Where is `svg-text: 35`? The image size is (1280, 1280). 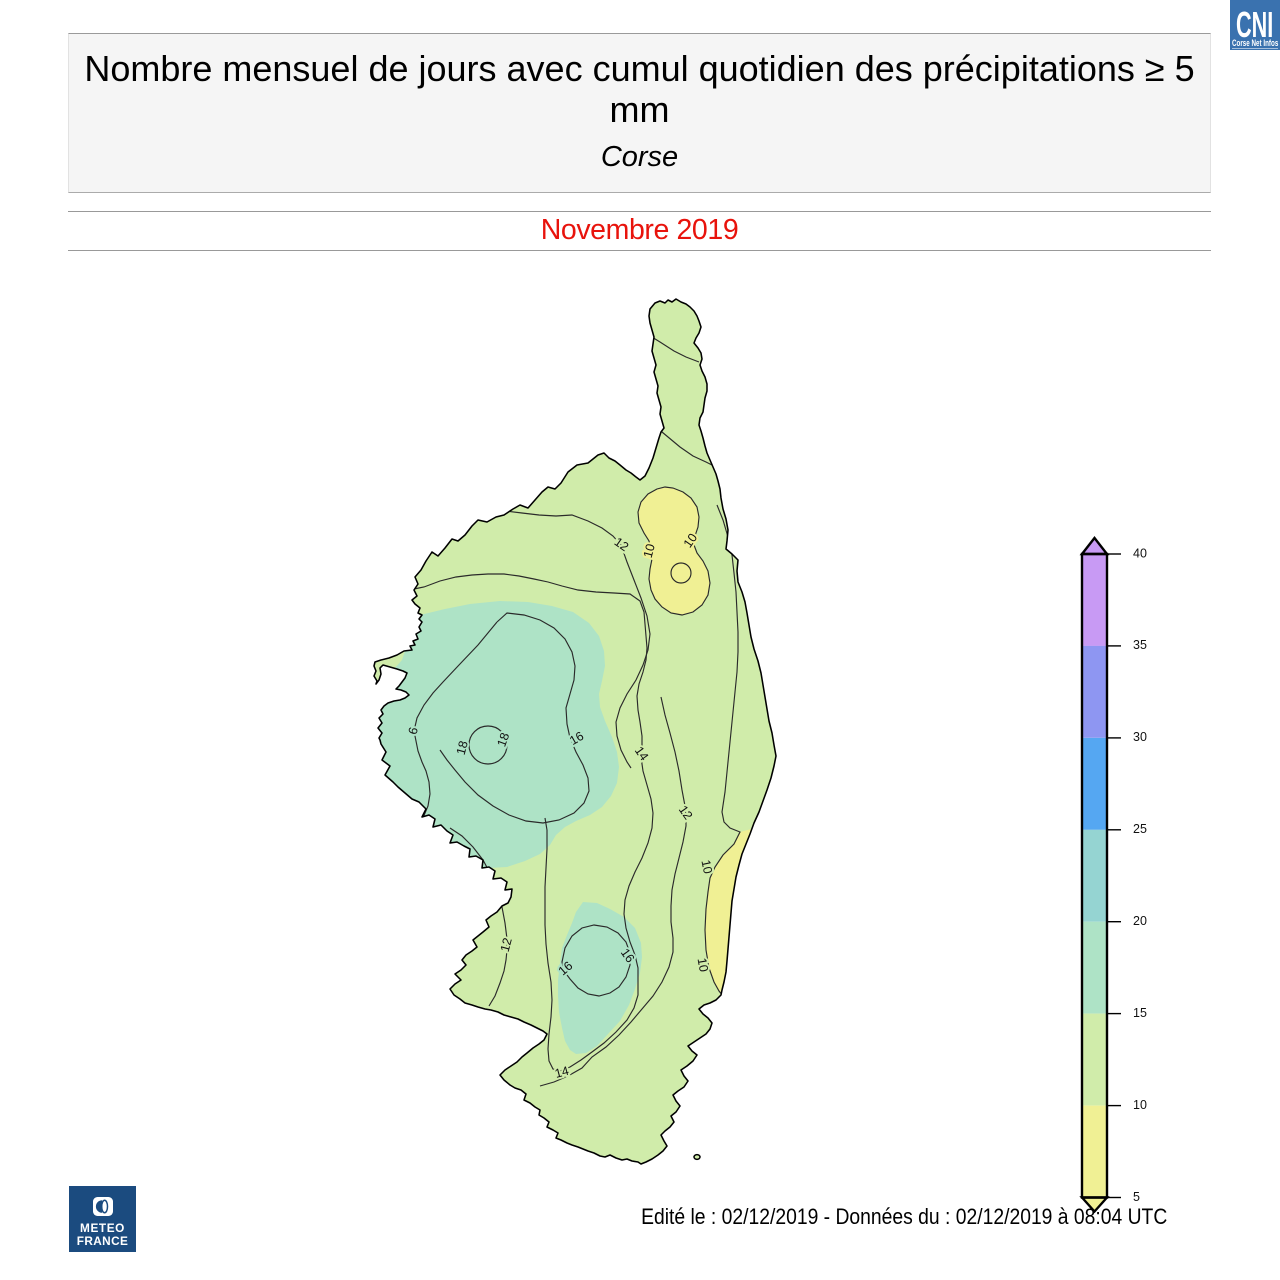
svg-text: 35 is located at coordinates (1140, 645).